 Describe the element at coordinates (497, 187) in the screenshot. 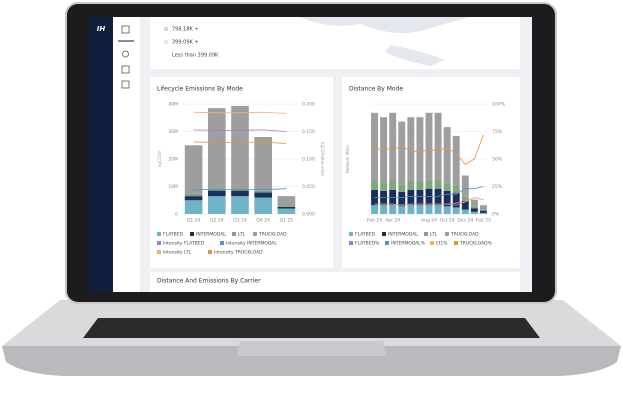

I see `y2-tick-label: 25%` at that location.